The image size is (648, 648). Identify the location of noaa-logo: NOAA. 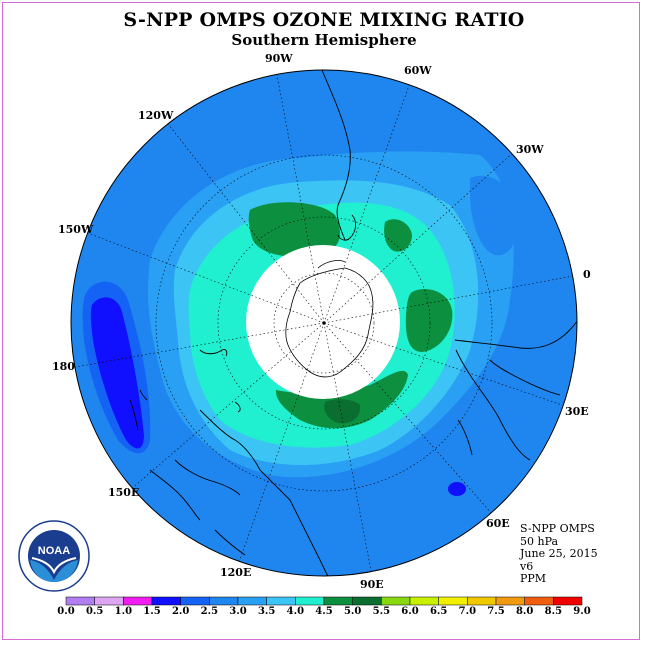
(54, 556).